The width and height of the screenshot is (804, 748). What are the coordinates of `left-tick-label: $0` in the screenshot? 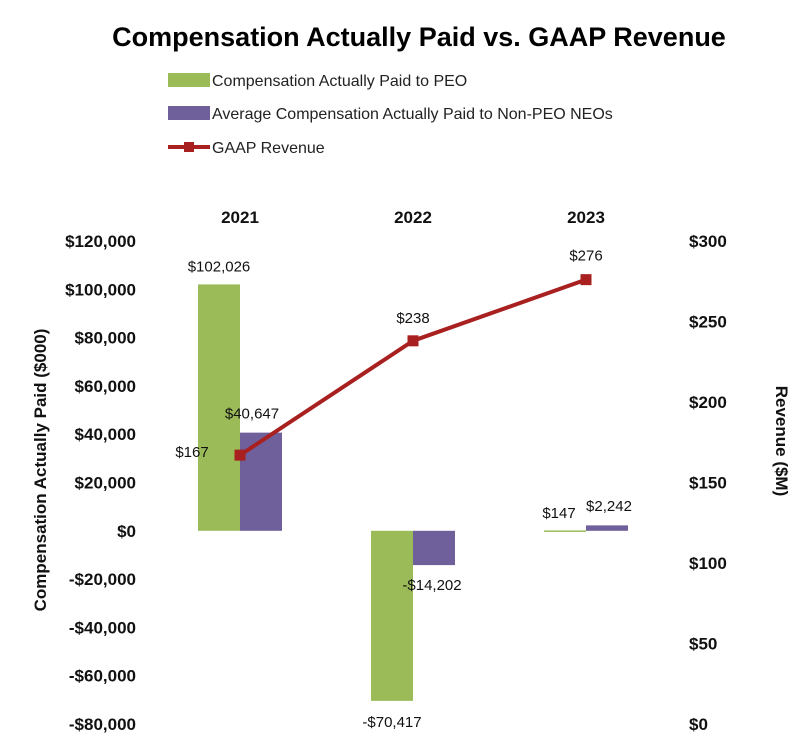 It's located at (126, 531).